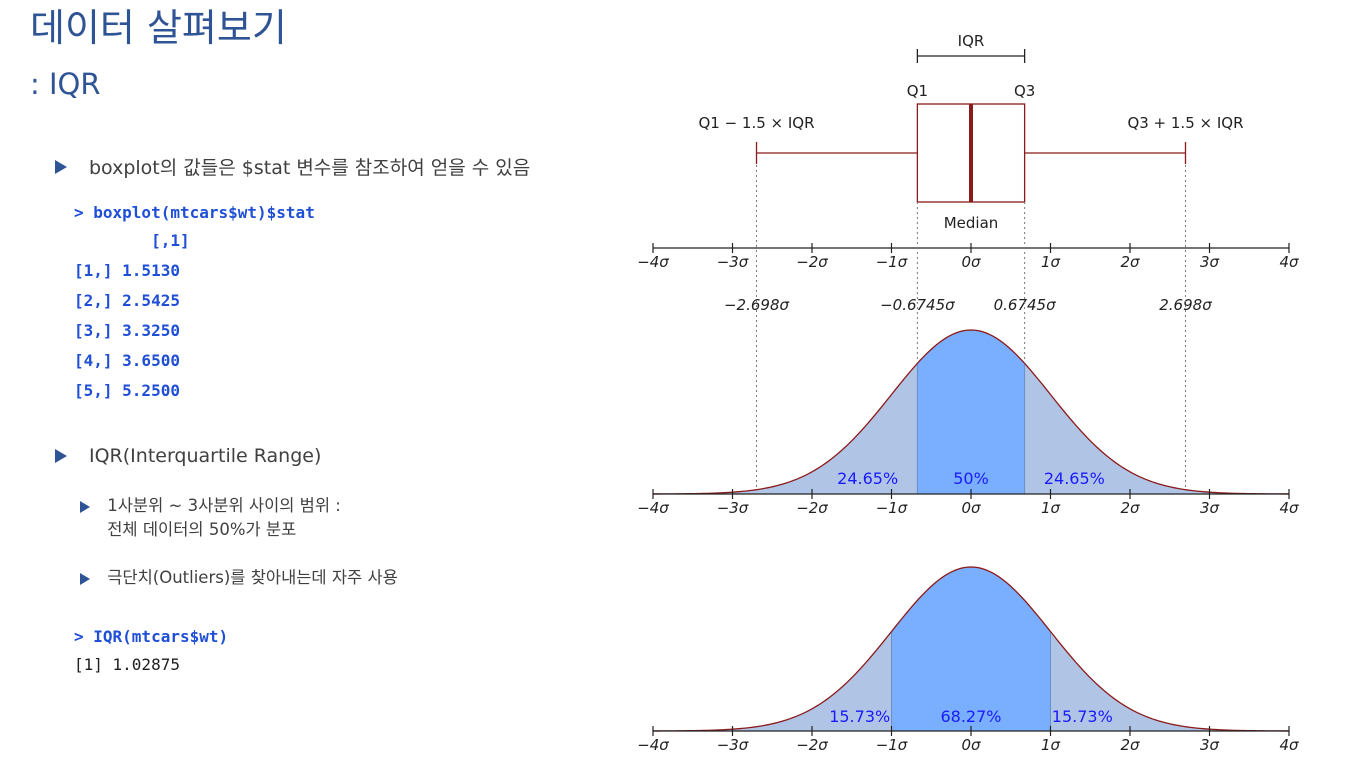 This screenshot has height=782, width=1350. What do you see at coordinates (127, 664) in the screenshot?
I see `code-iqr-output: [1] 1.02875` at bounding box center [127, 664].